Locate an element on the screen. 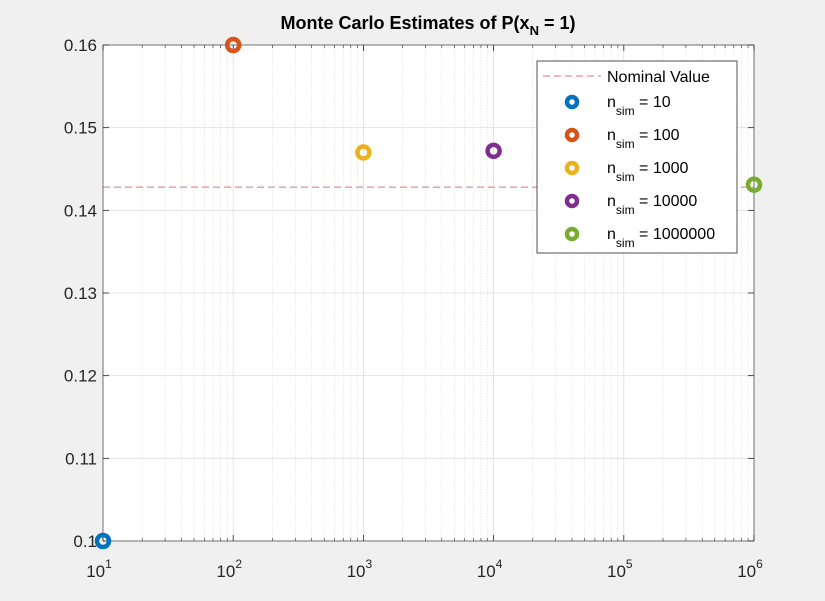 The image size is (825, 601). legend-nominal-label: Nominal Value is located at coordinates (658, 77).